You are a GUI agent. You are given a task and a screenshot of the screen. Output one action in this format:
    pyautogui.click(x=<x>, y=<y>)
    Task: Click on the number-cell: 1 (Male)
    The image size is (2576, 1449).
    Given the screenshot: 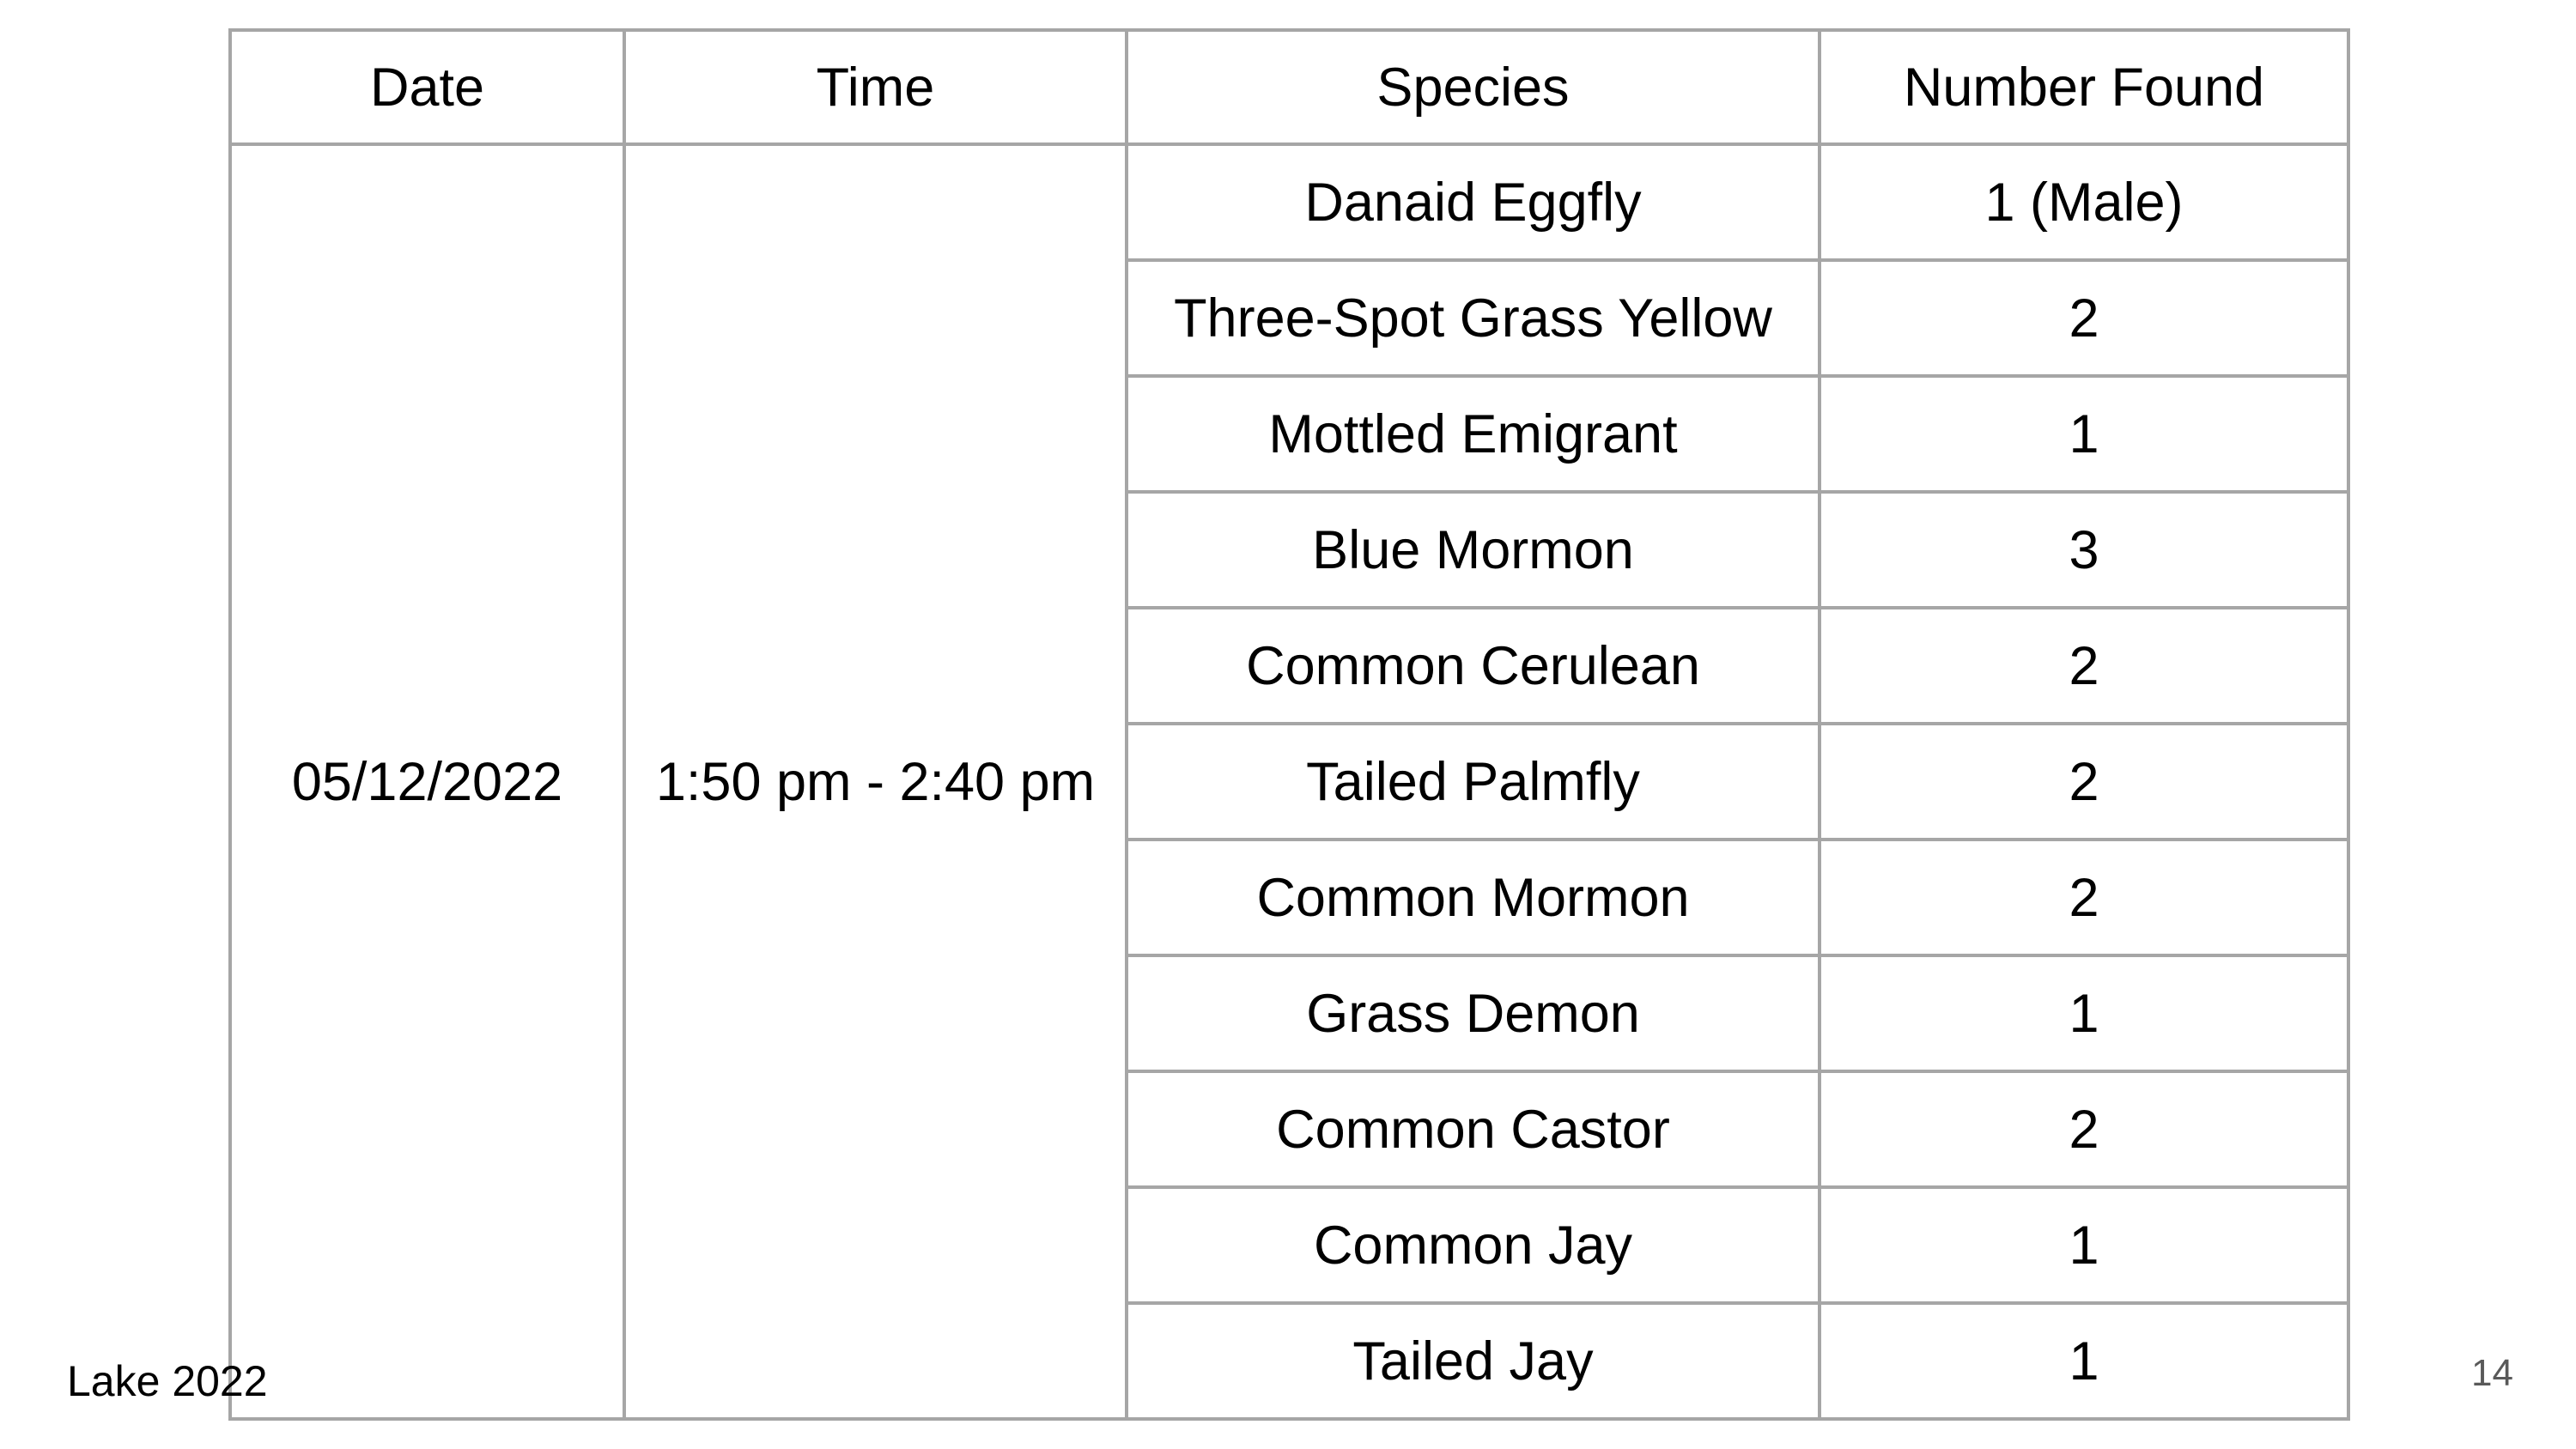 What is the action you would take?
    pyautogui.click(x=2084, y=202)
    